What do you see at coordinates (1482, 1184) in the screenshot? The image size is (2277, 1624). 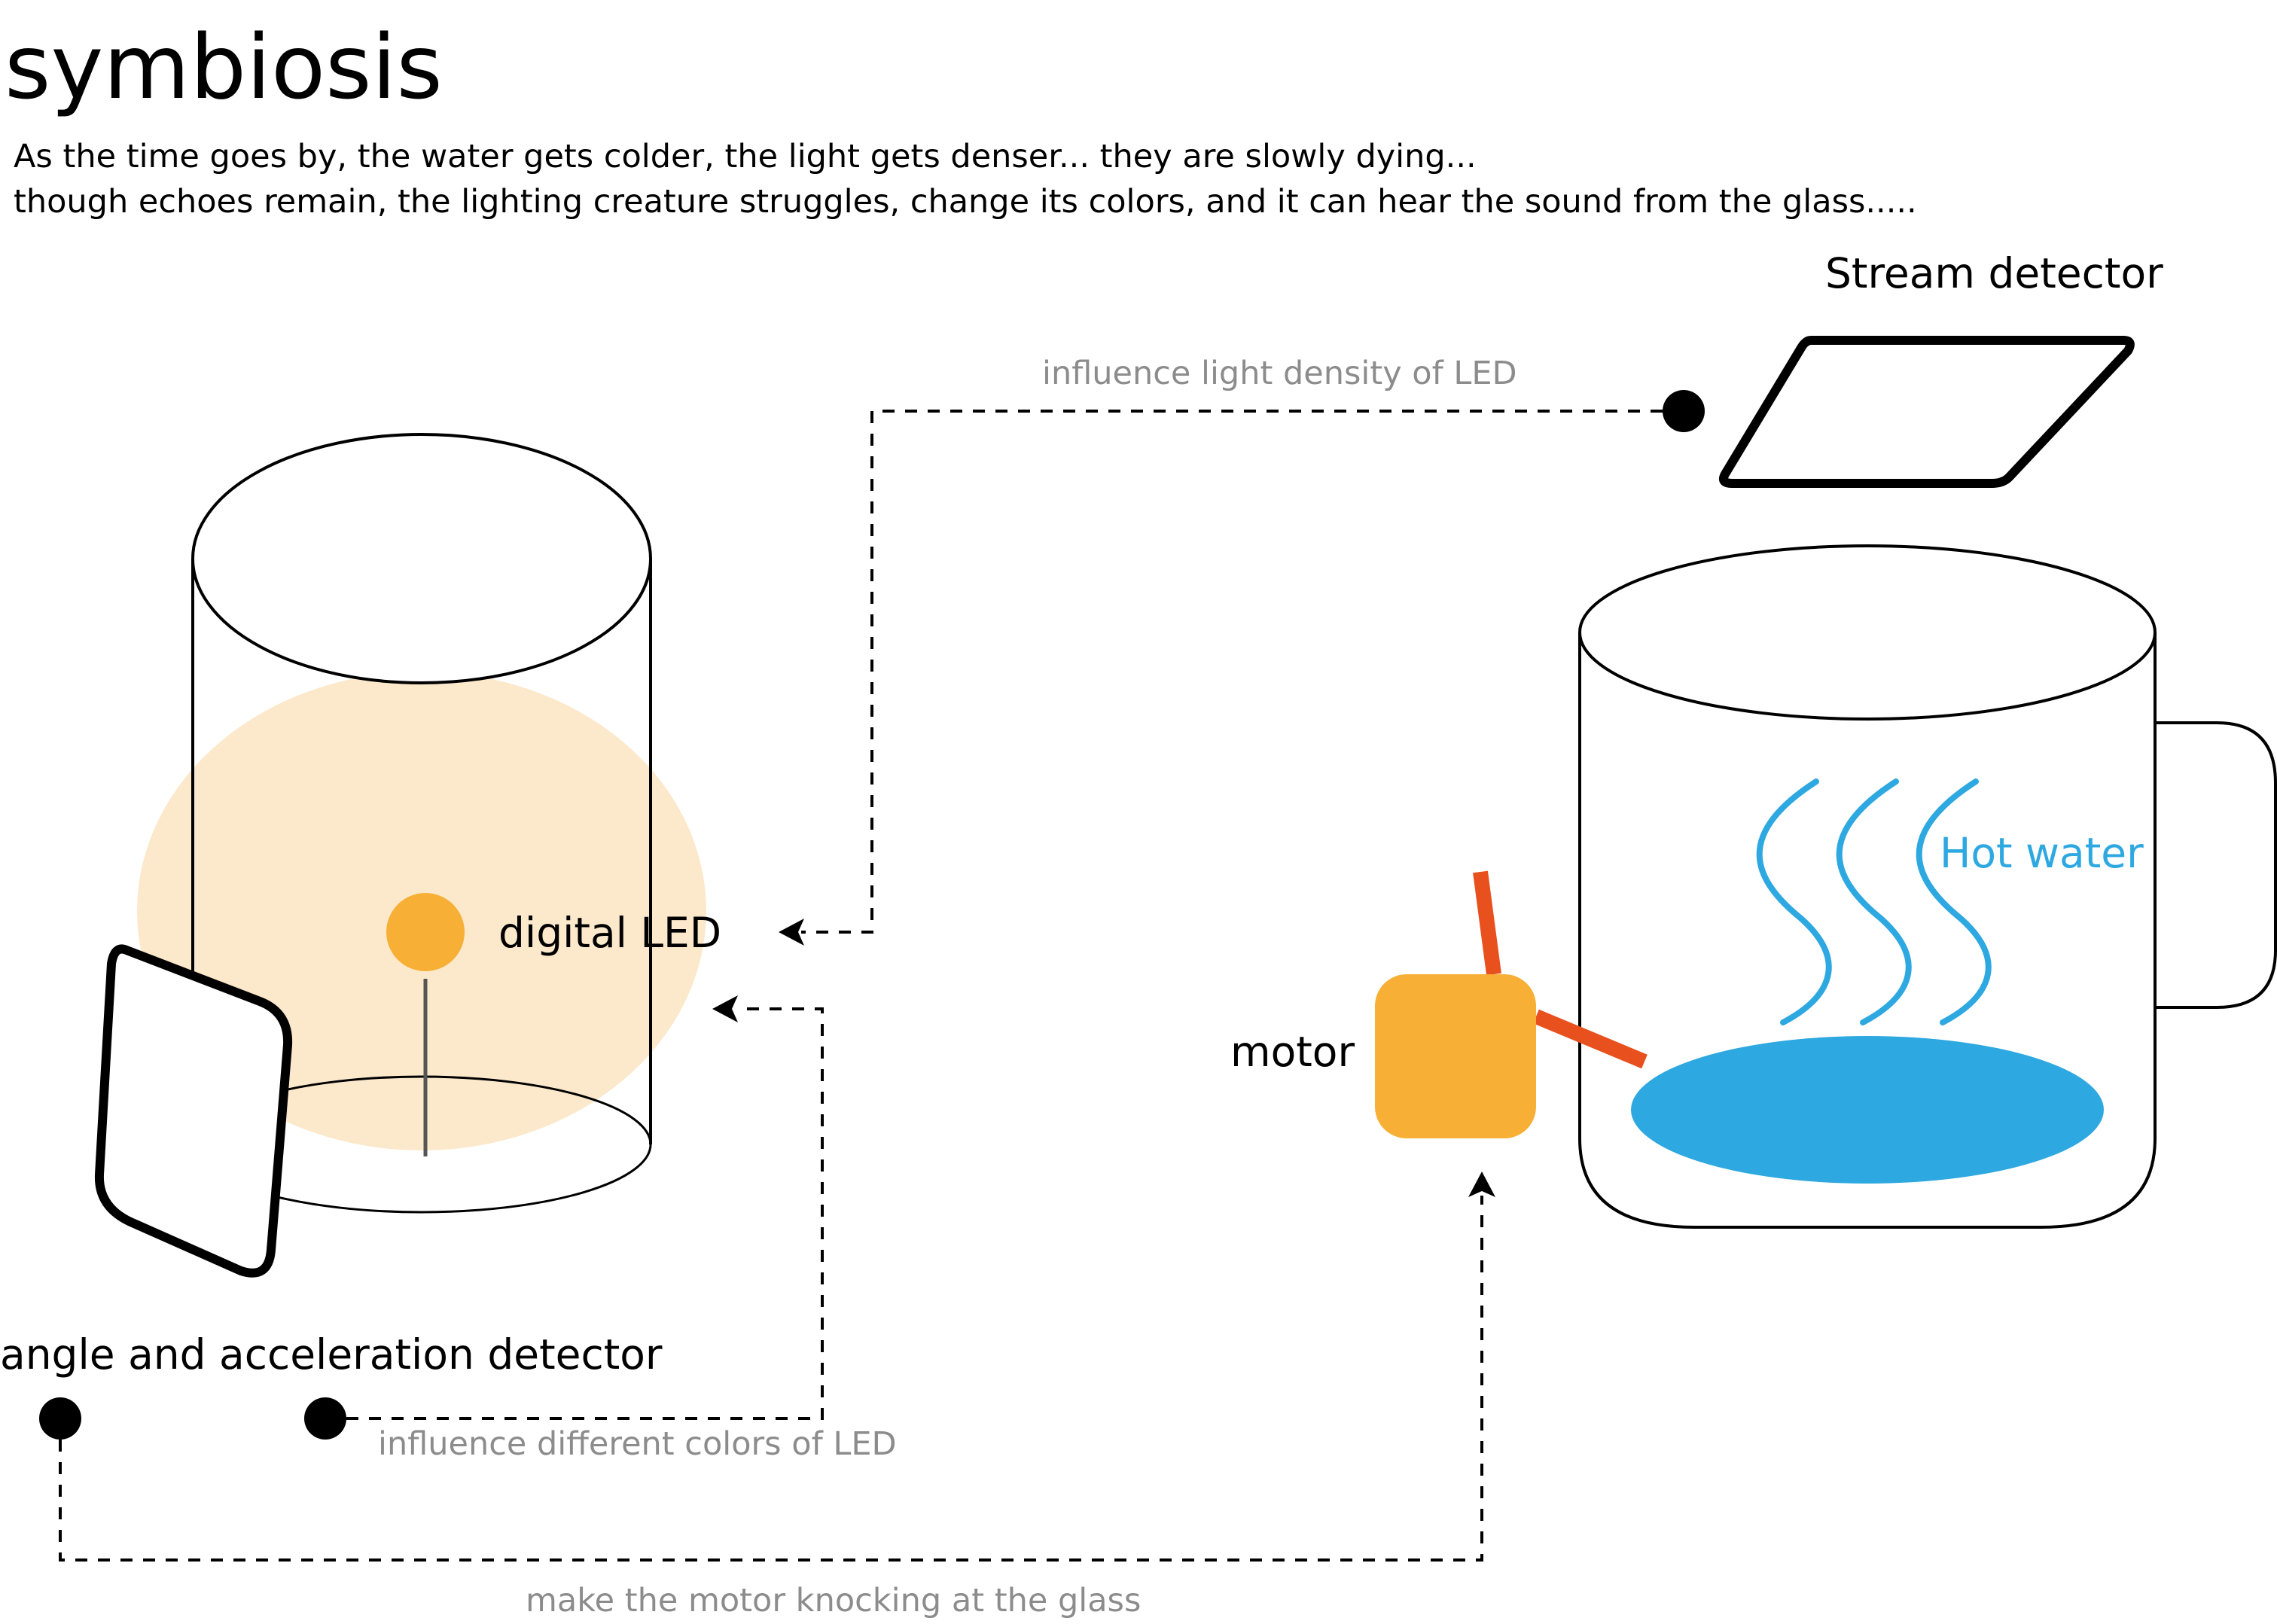 I see `motor-arrowhead` at bounding box center [1482, 1184].